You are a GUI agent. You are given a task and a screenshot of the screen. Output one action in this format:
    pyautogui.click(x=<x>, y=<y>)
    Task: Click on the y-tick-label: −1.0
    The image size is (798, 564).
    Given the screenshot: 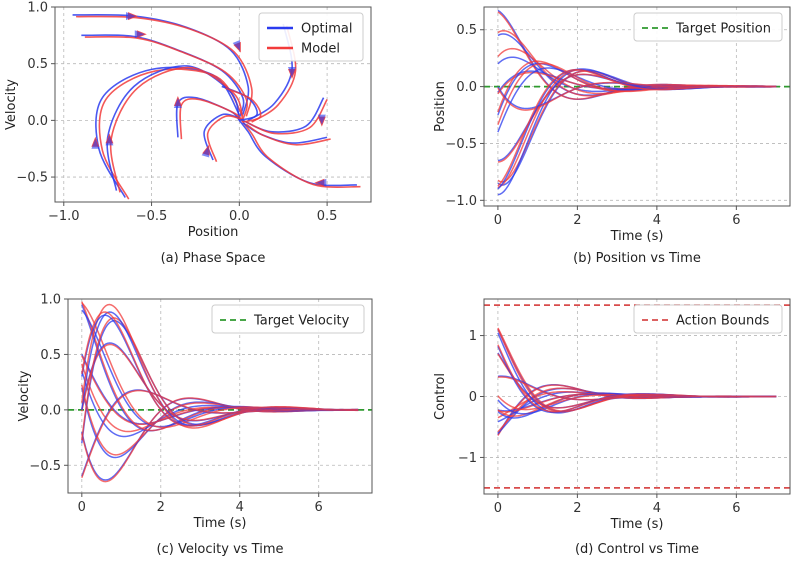 What is the action you would take?
    pyautogui.click(x=461, y=201)
    